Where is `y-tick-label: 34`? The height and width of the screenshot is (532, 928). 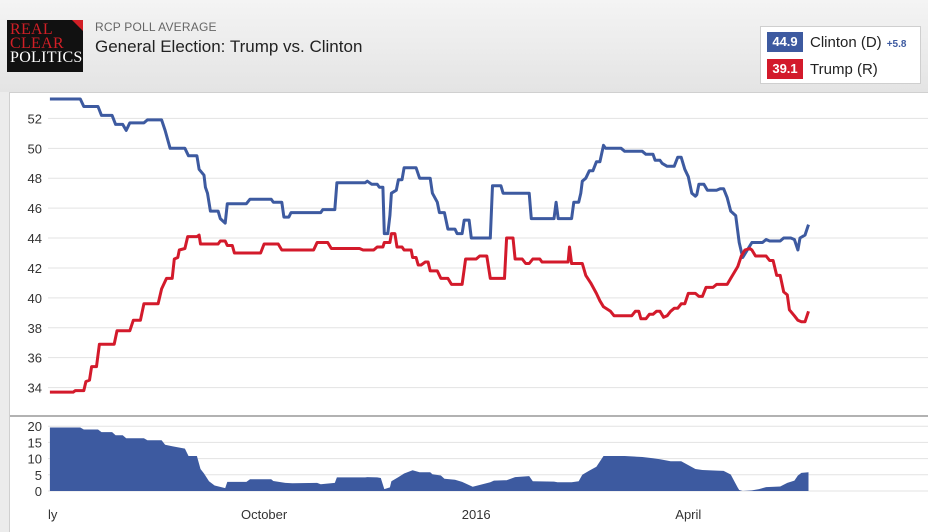
y-tick-label: 34 is located at coordinates (35, 388).